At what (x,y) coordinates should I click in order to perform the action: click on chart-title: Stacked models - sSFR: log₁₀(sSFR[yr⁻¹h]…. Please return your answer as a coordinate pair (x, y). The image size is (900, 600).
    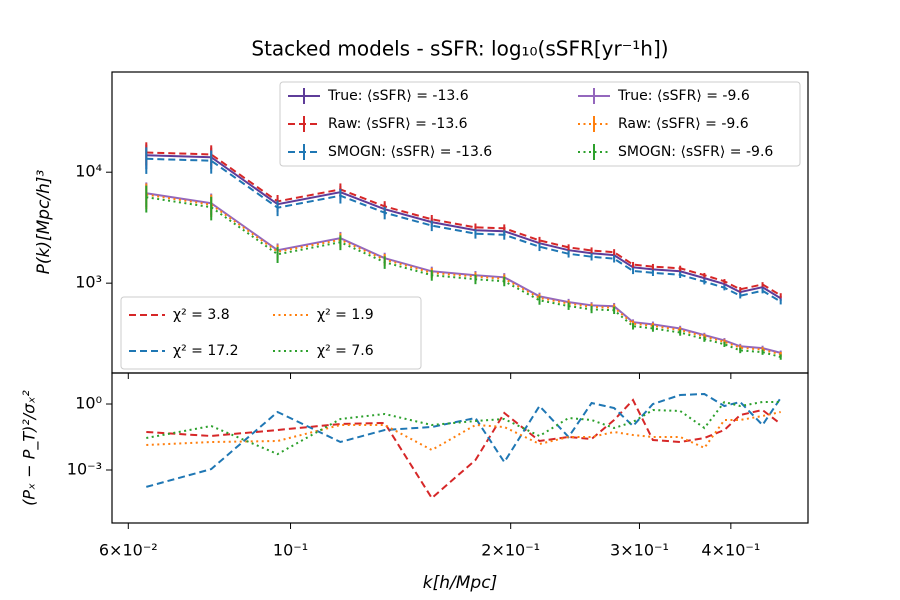
    Looking at the image, I should click on (459, 49).